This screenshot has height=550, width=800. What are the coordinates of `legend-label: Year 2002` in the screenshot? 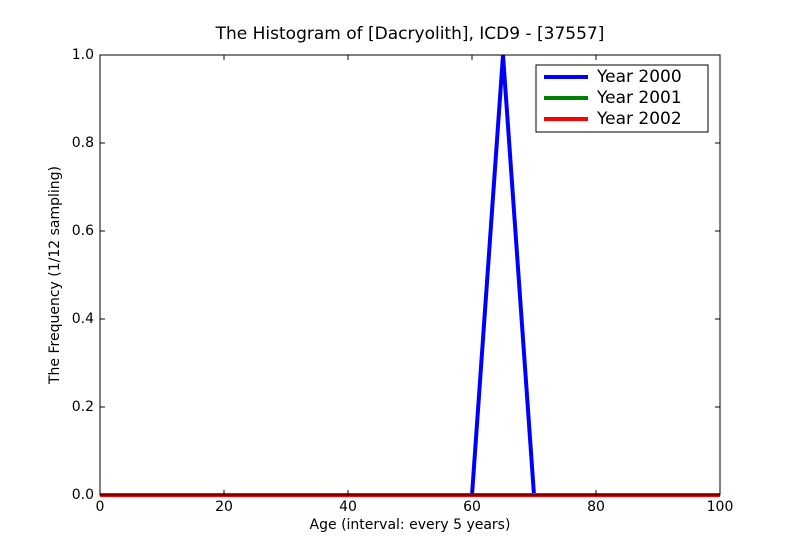 It's located at (639, 119).